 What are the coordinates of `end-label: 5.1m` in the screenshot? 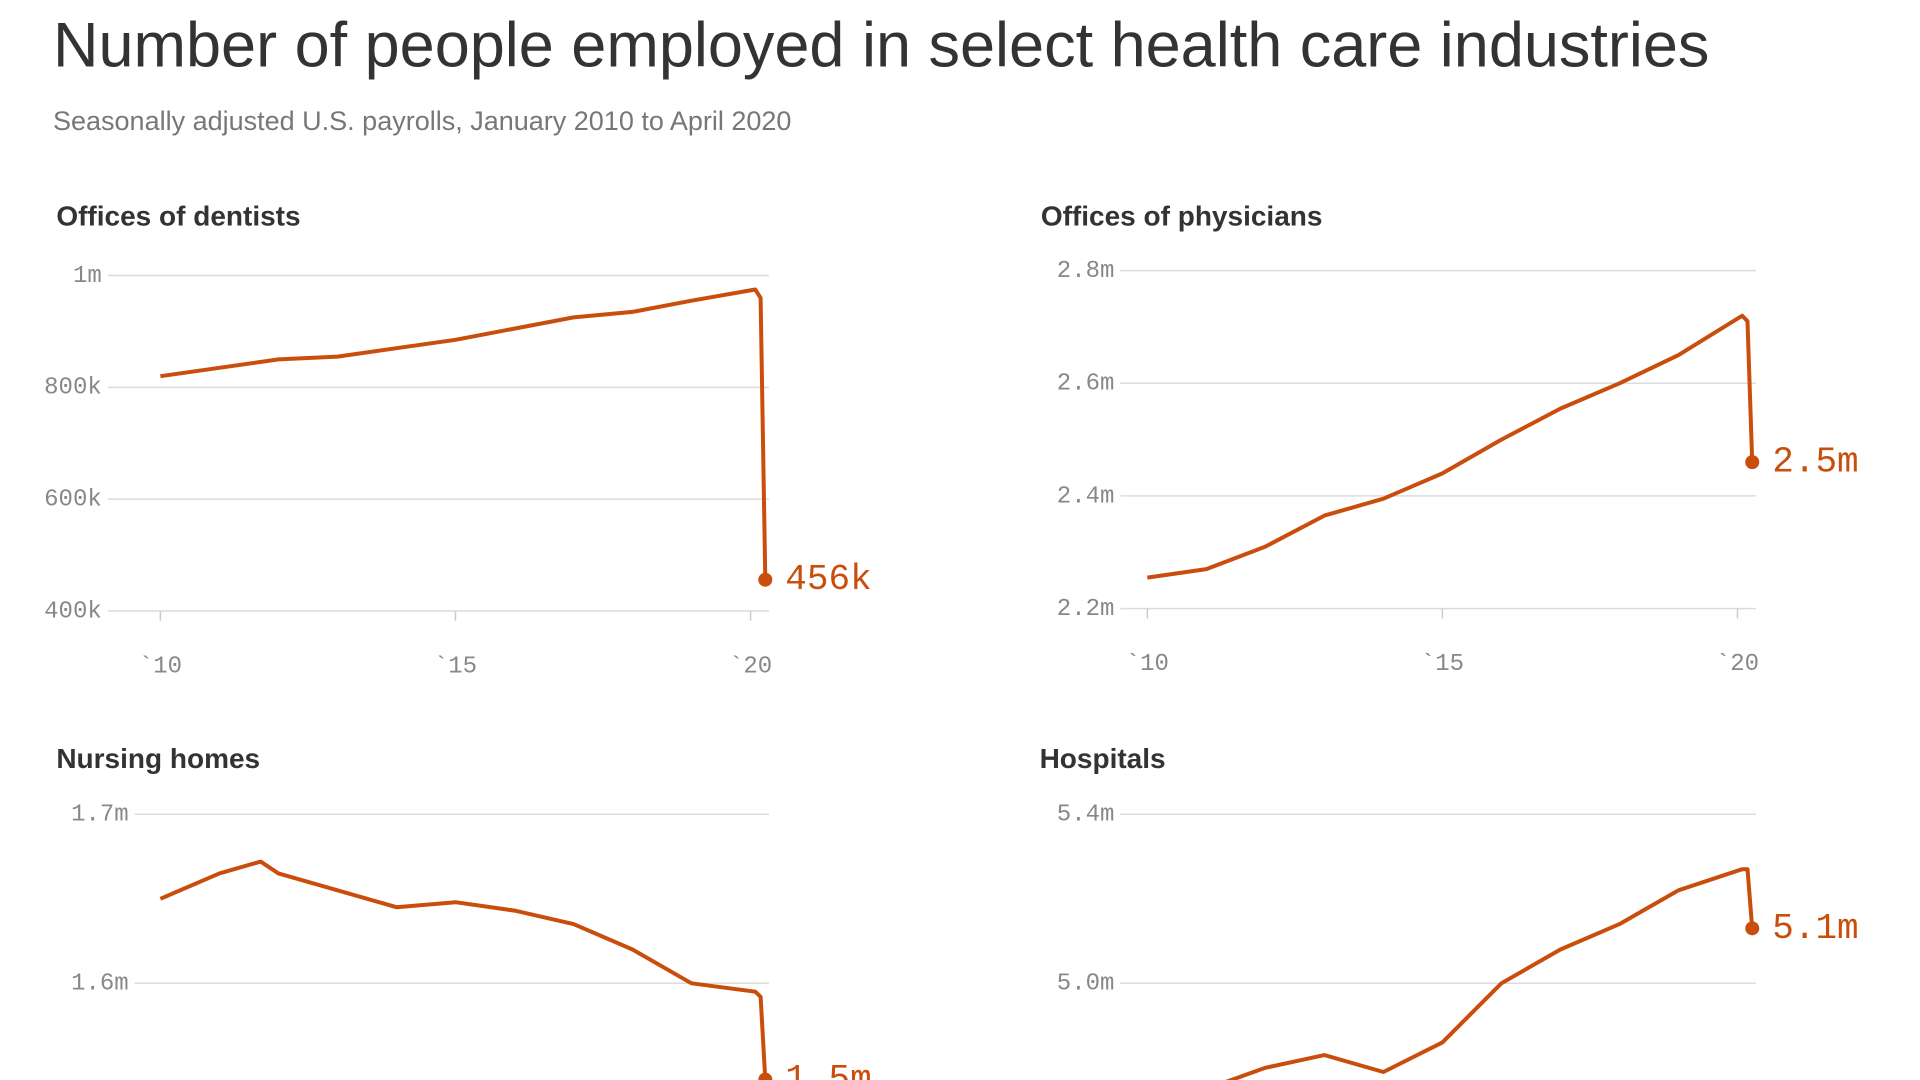 It's located at (1815, 928).